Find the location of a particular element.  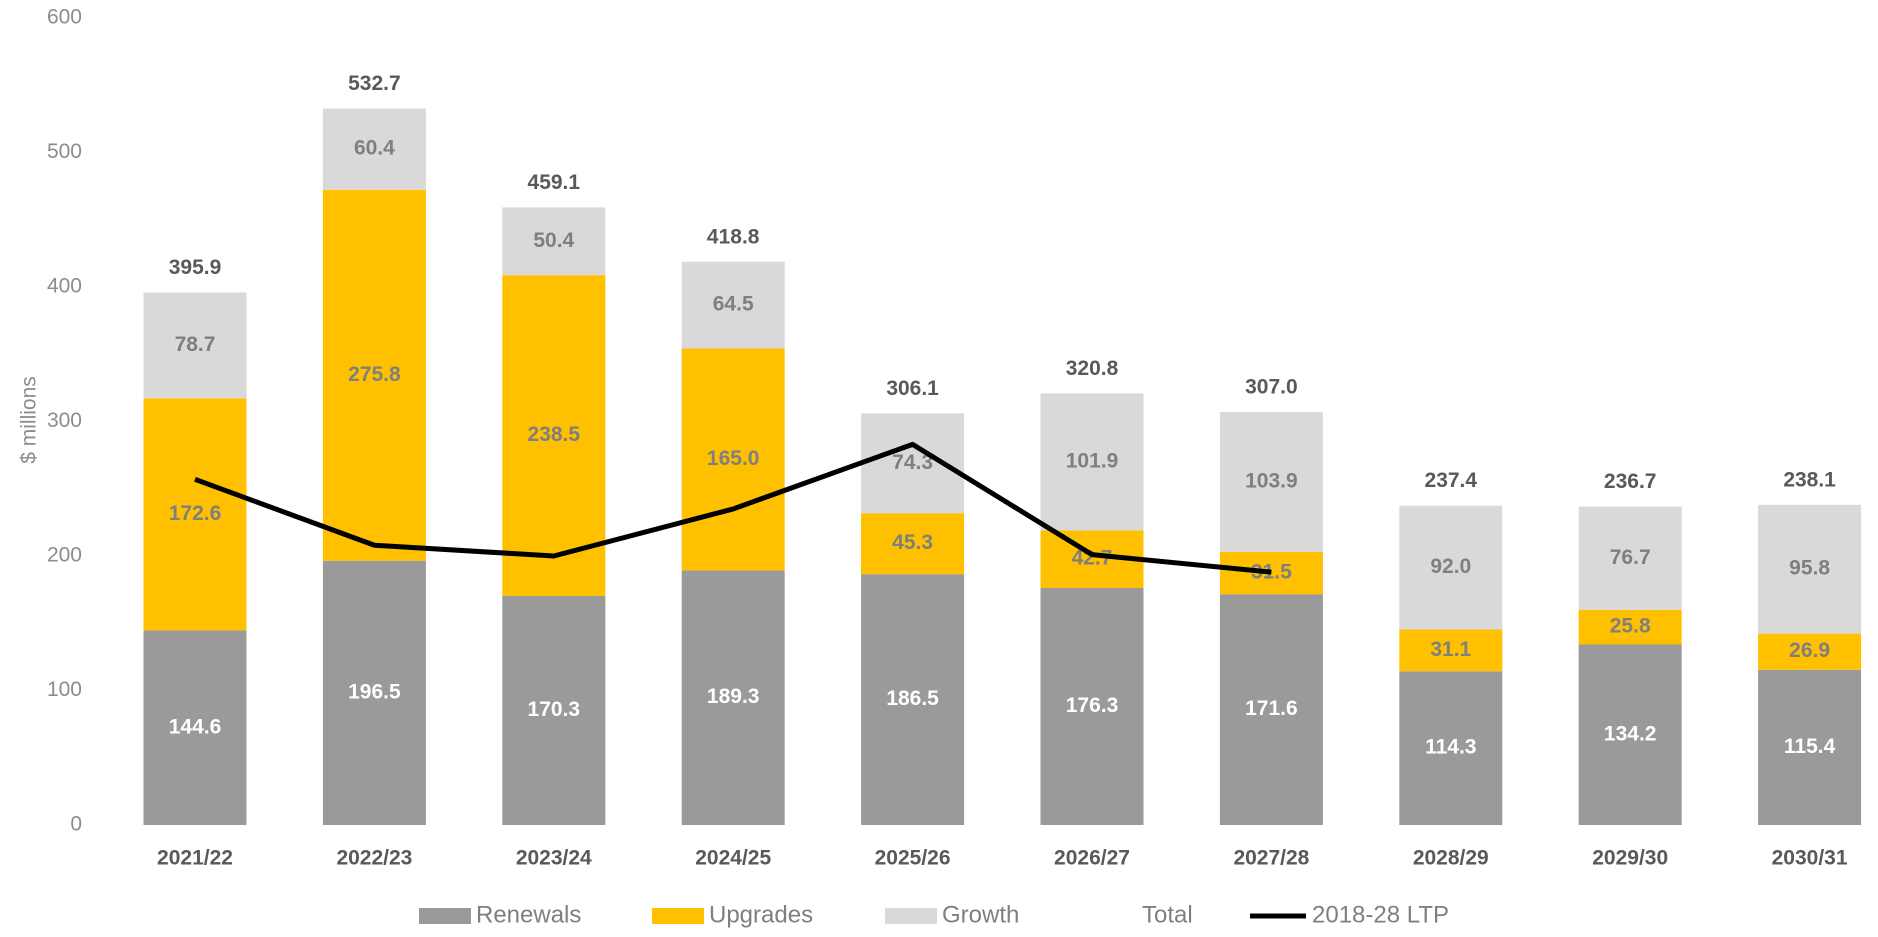

total-label: 320.8 is located at coordinates (1092, 368).